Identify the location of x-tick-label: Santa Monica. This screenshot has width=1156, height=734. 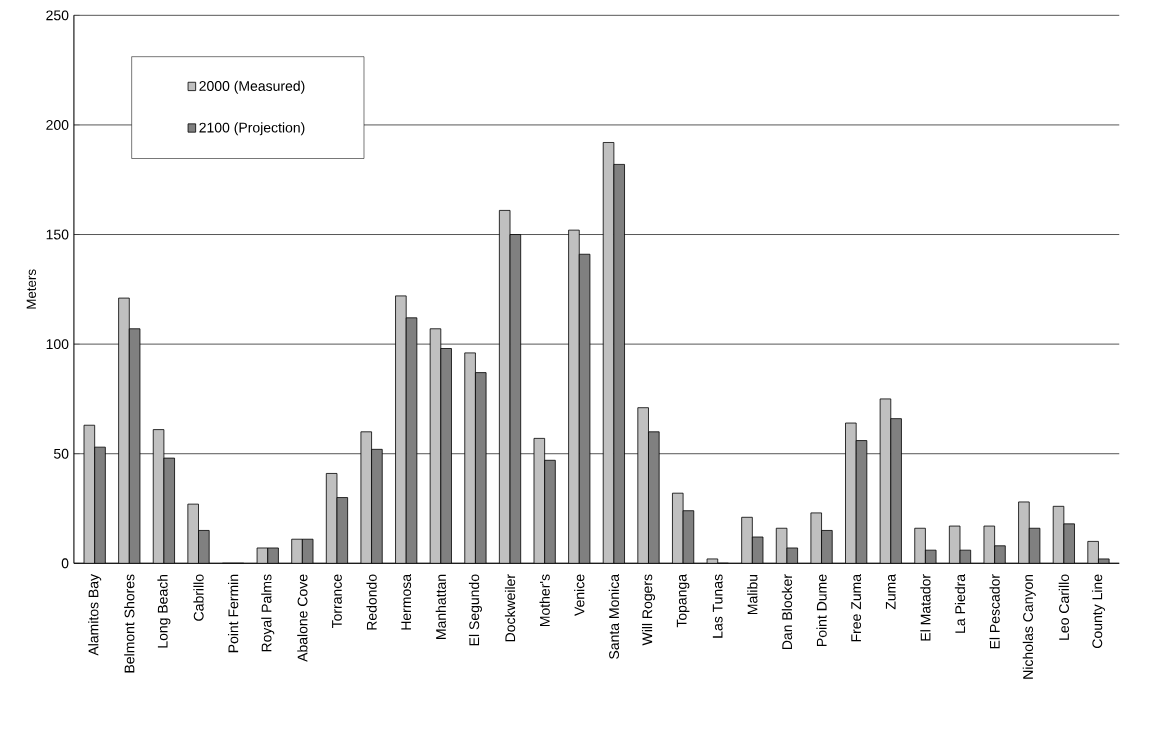
(614, 616).